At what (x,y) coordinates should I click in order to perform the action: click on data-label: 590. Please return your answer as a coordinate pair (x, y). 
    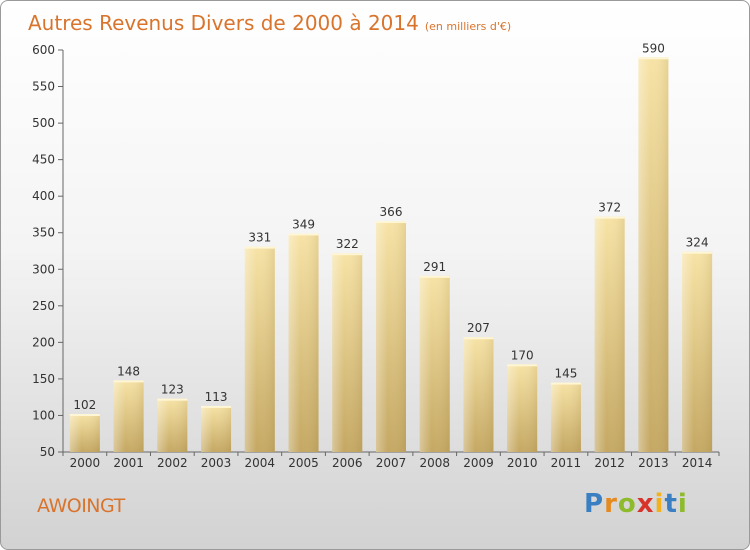
    Looking at the image, I should click on (653, 48).